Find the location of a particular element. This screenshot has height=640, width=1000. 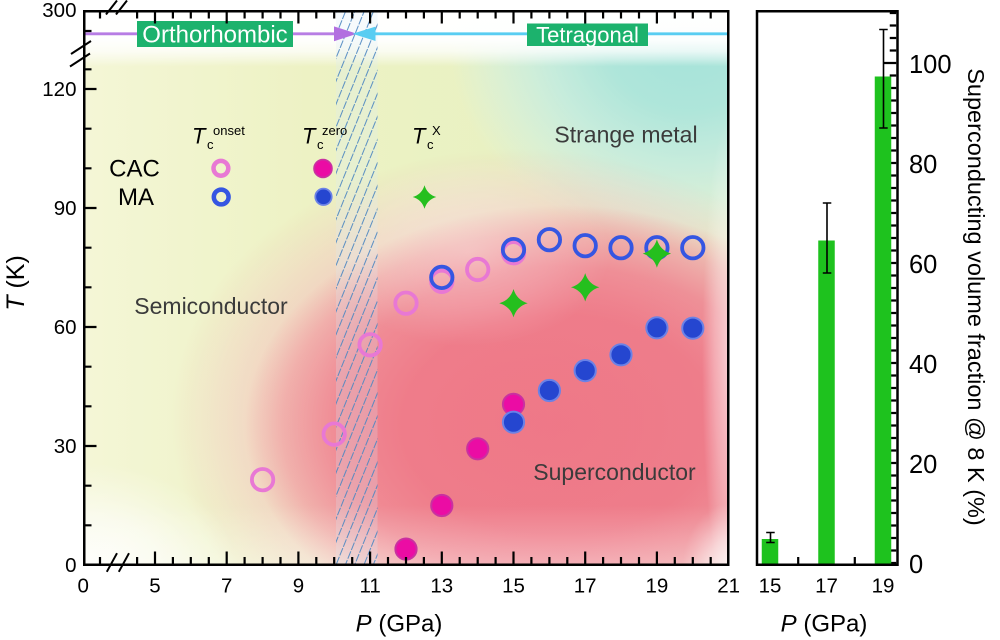

svg-text: 90 is located at coordinates (65, 208).